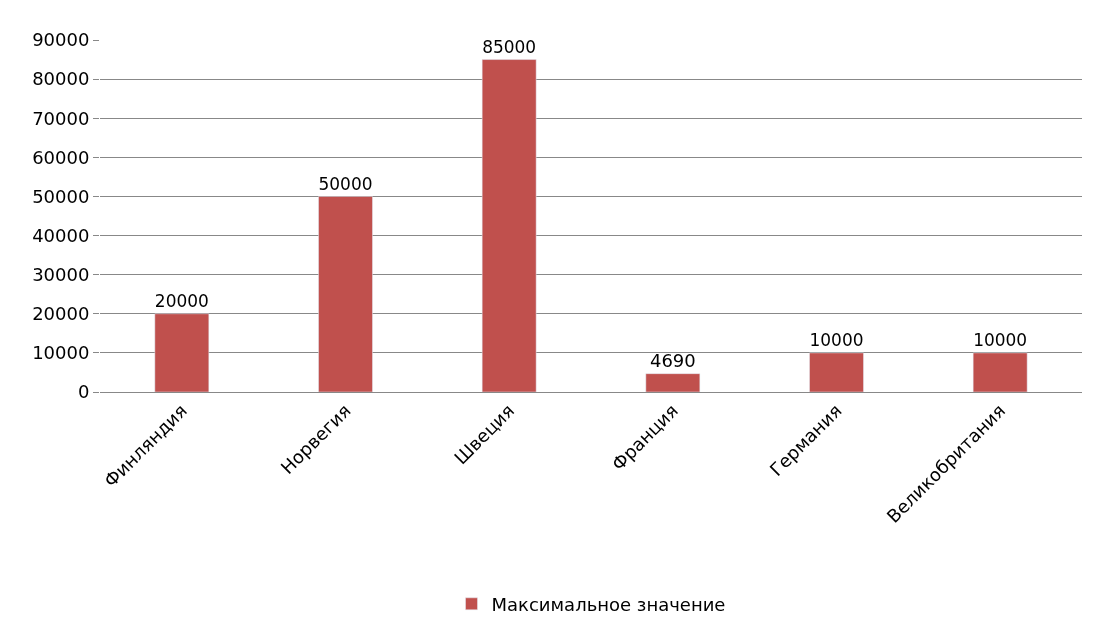  What do you see at coordinates (61, 314) in the screenshot?
I see `y-tick-label: 20000` at bounding box center [61, 314].